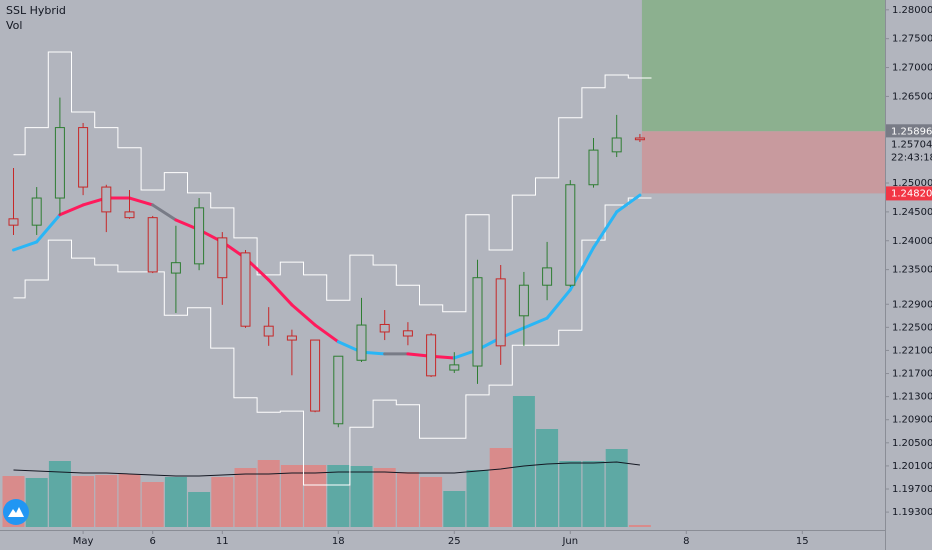  What do you see at coordinates (911, 144) in the screenshot?
I see `last-price-label: 1.25704` at bounding box center [911, 144].